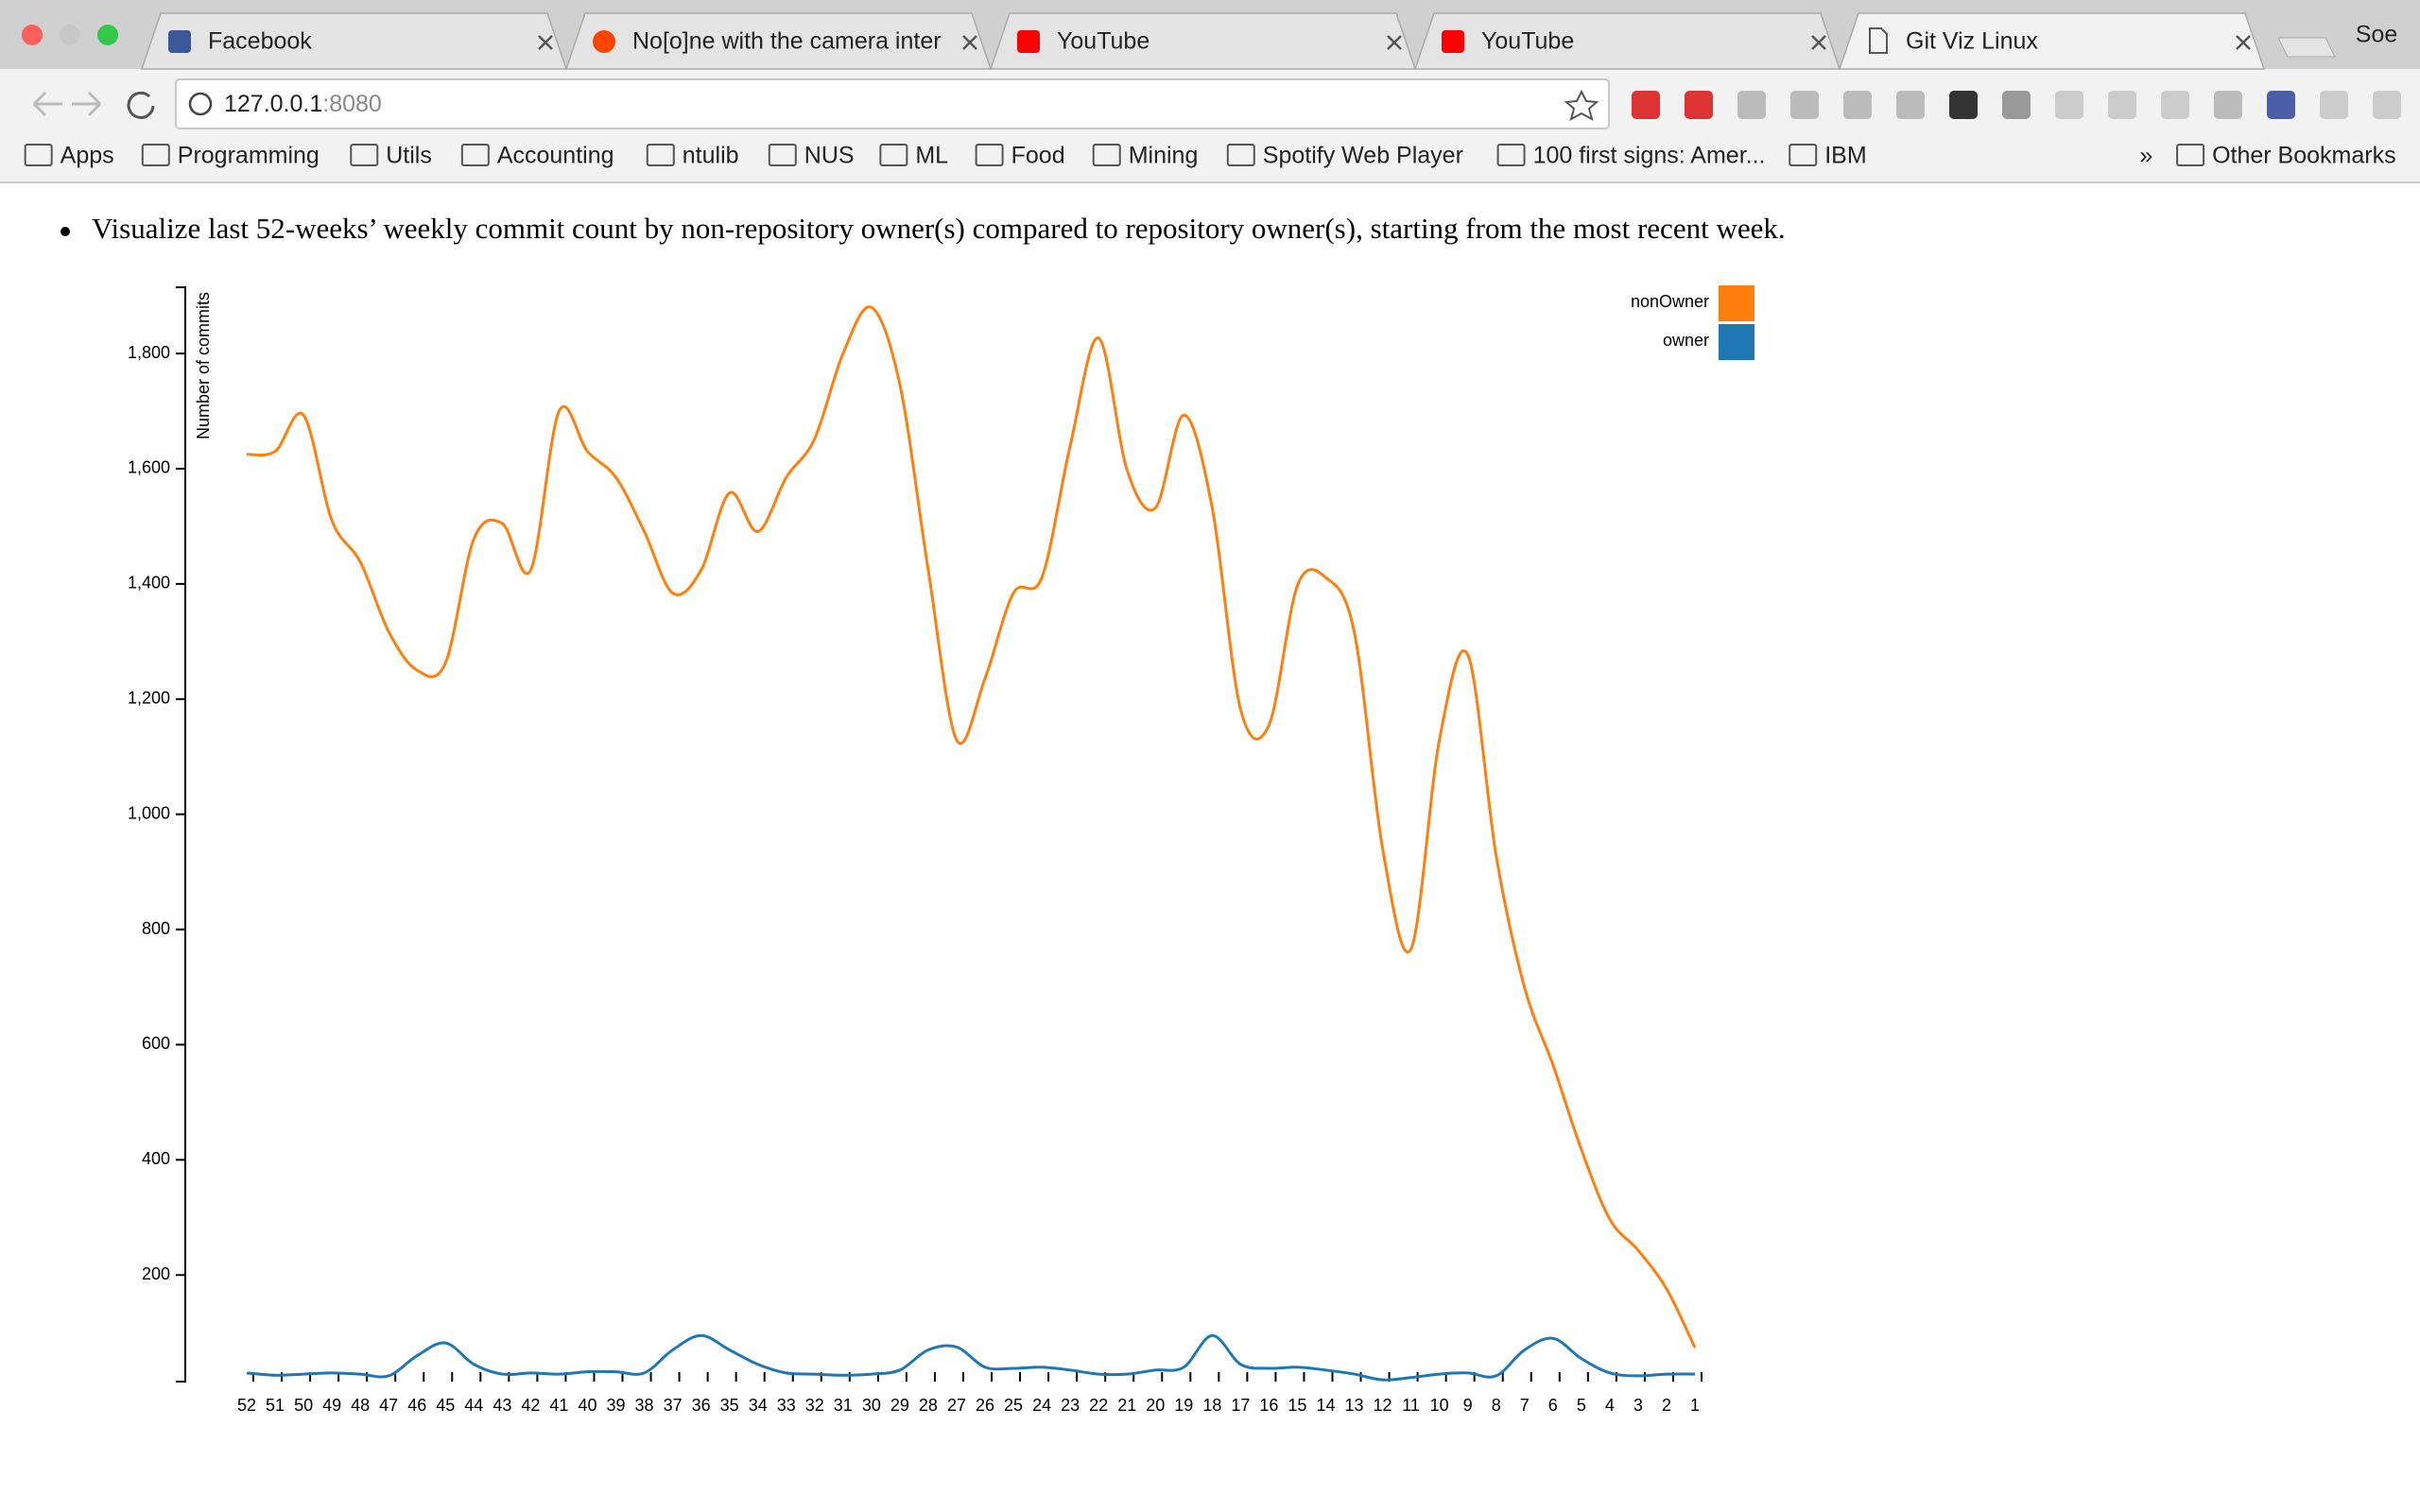 The width and height of the screenshot is (2420, 1512). Describe the element at coordinates (149, 467) in the screenshot. I see `y-tick-label: 1,600` at that location.